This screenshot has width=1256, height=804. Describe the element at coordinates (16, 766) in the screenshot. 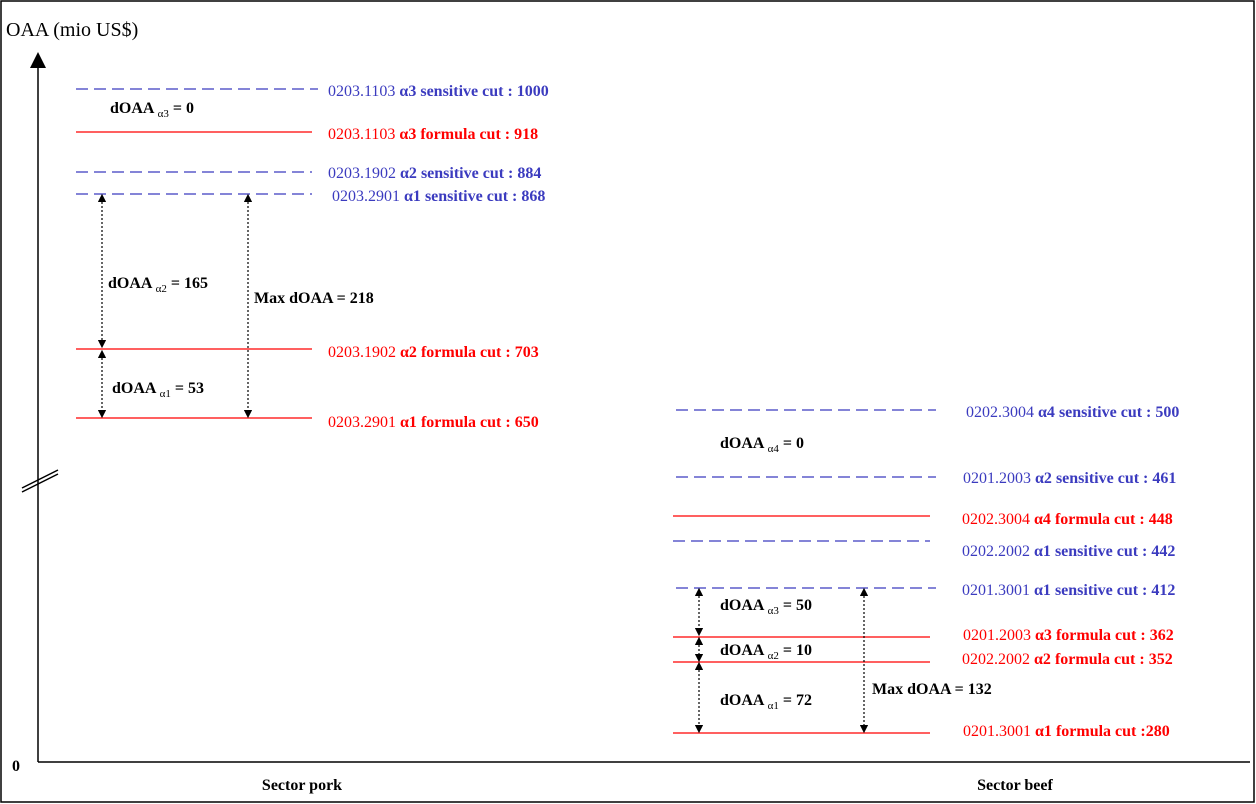

I see `y-axis-zero-label: 0` at that location.